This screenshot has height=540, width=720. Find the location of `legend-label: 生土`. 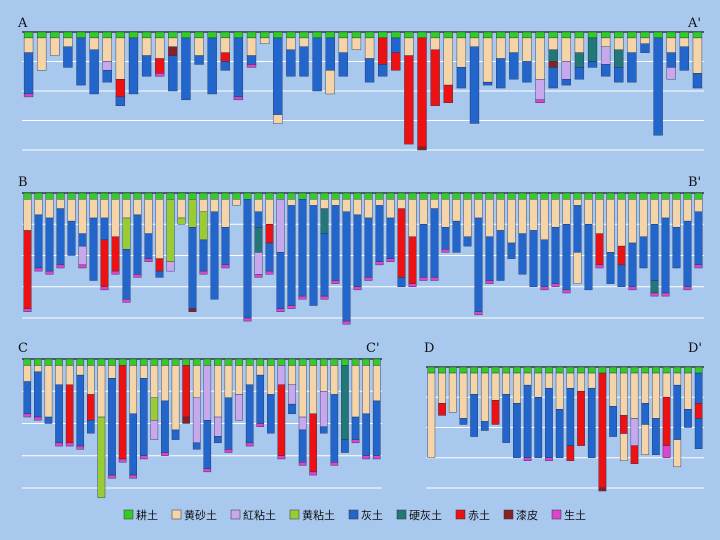

legend-label: 生土 is located at coordinates (575, 515).